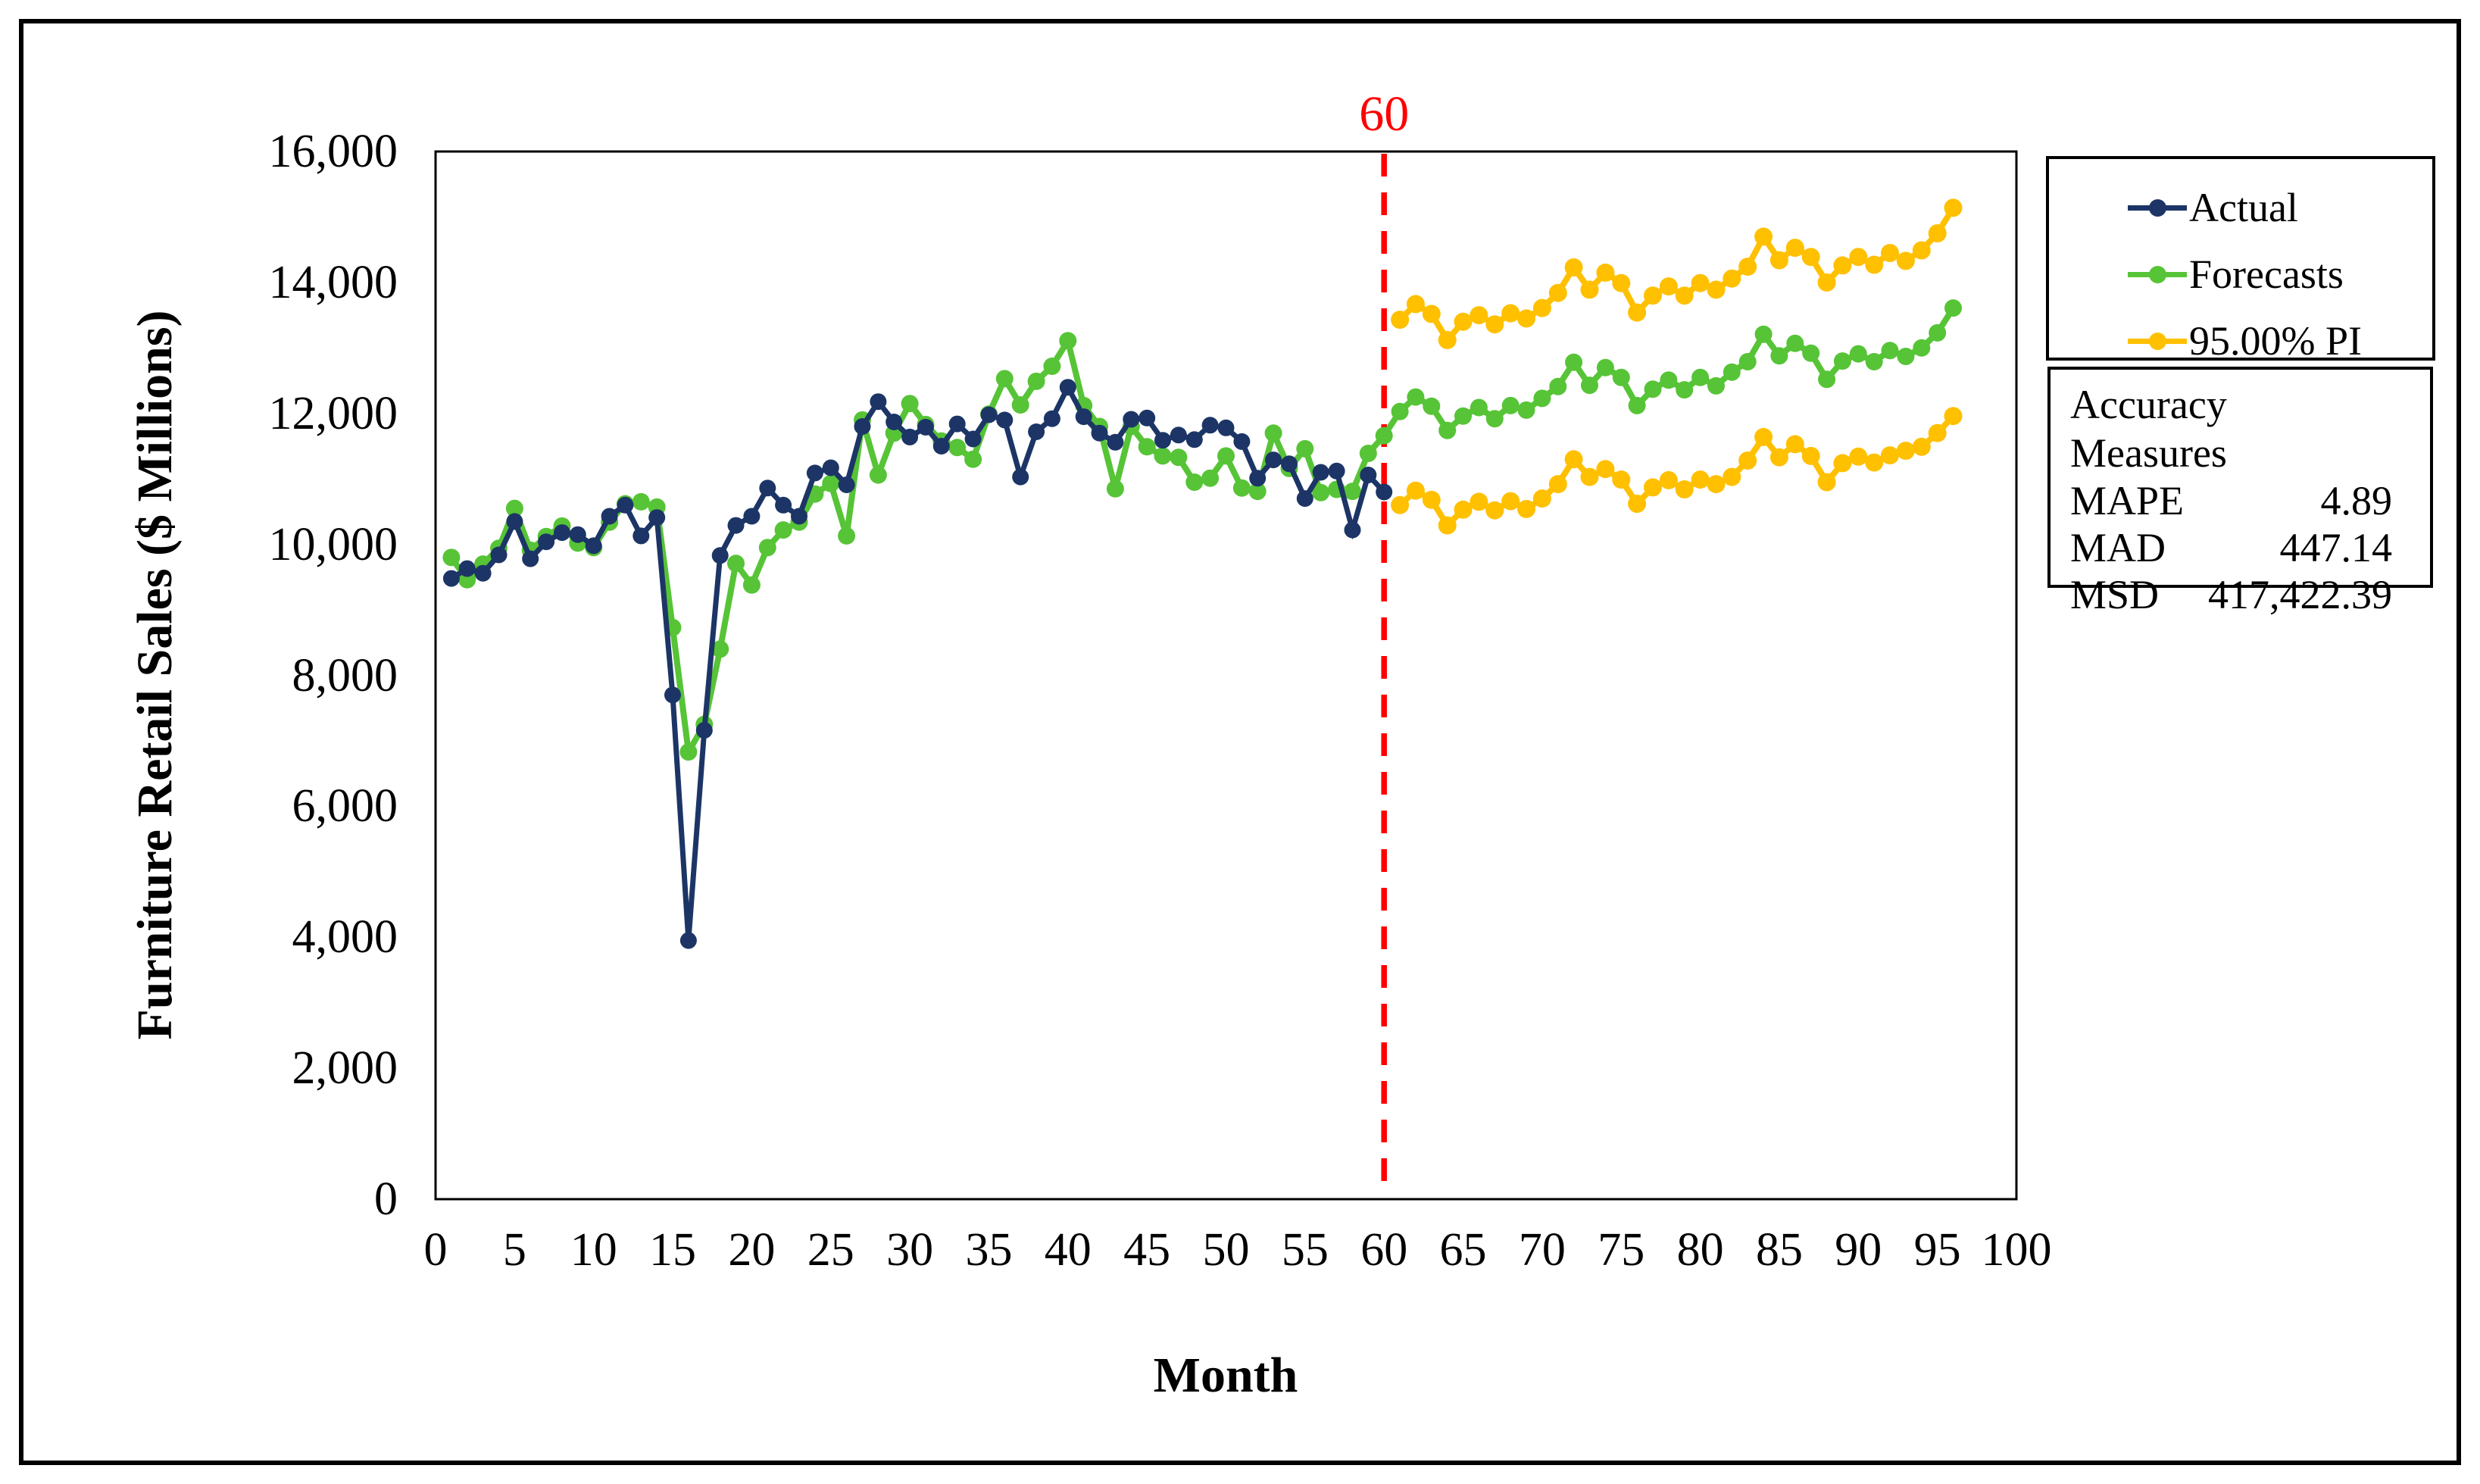 The height and width of the screenshot is (1484, 2480). I want to click on x-tick-label: 60, so click(1384, 1250).